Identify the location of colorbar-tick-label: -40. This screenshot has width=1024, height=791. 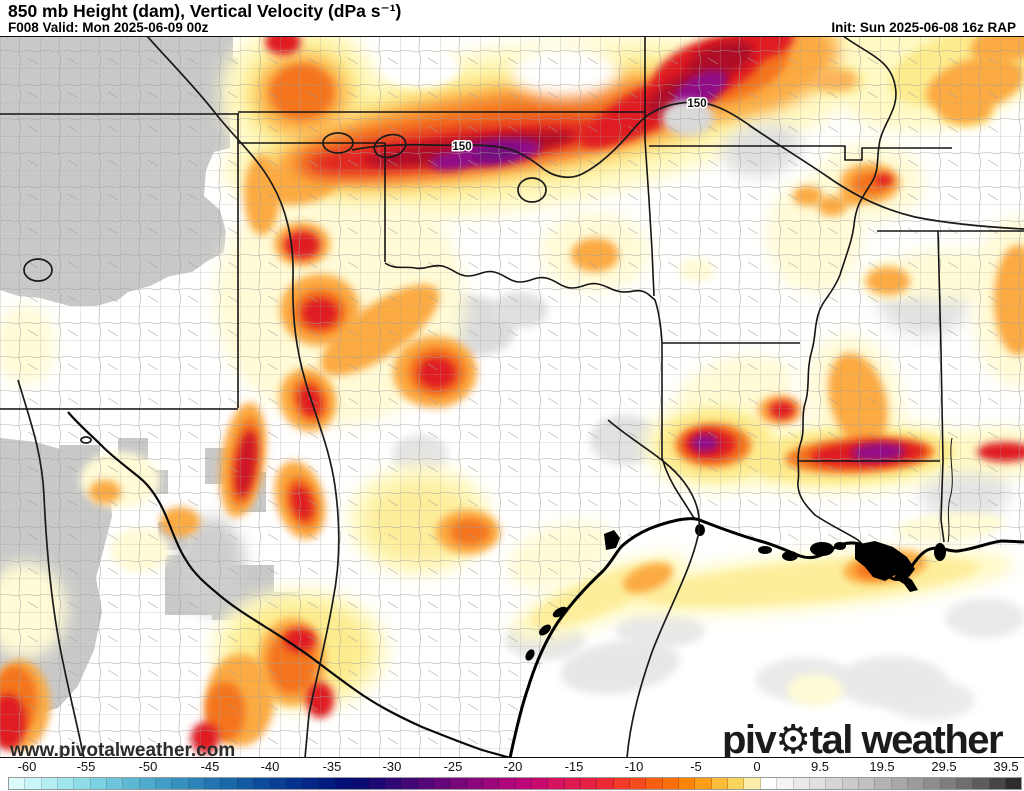
(270, 766).